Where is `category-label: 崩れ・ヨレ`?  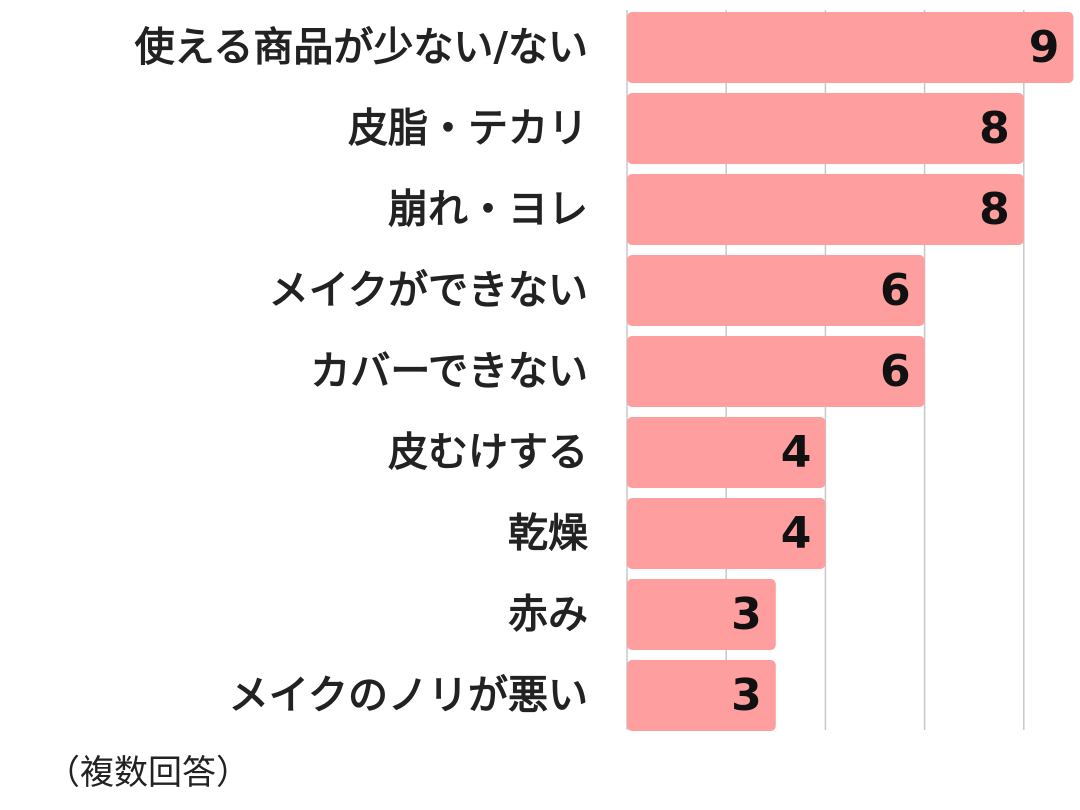 category-label: 崩れ・ヨレ is located at coordinates (488, 210).